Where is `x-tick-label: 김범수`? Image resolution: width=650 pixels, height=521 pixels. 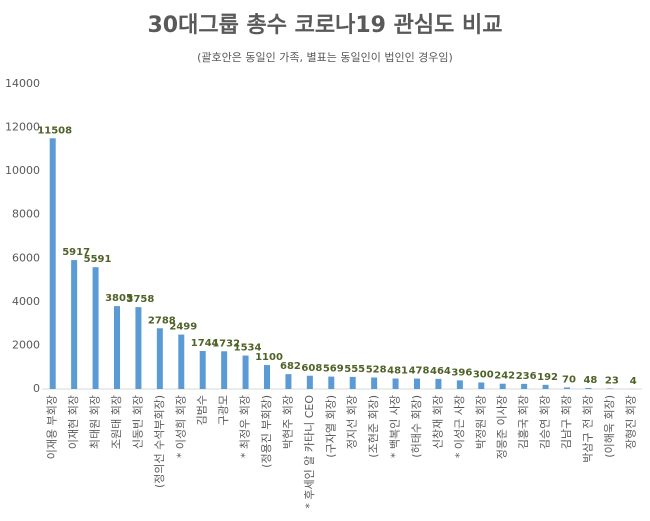
x-tick-label: 김범수 is located at coordinates (202, 410).